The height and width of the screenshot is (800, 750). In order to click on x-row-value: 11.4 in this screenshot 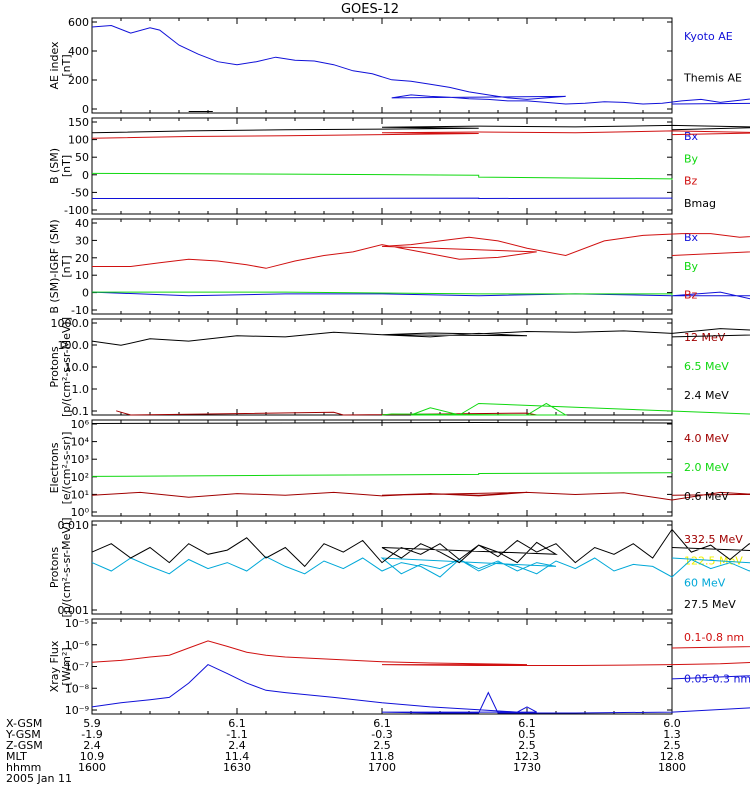, I will do `click(237, 756)`.